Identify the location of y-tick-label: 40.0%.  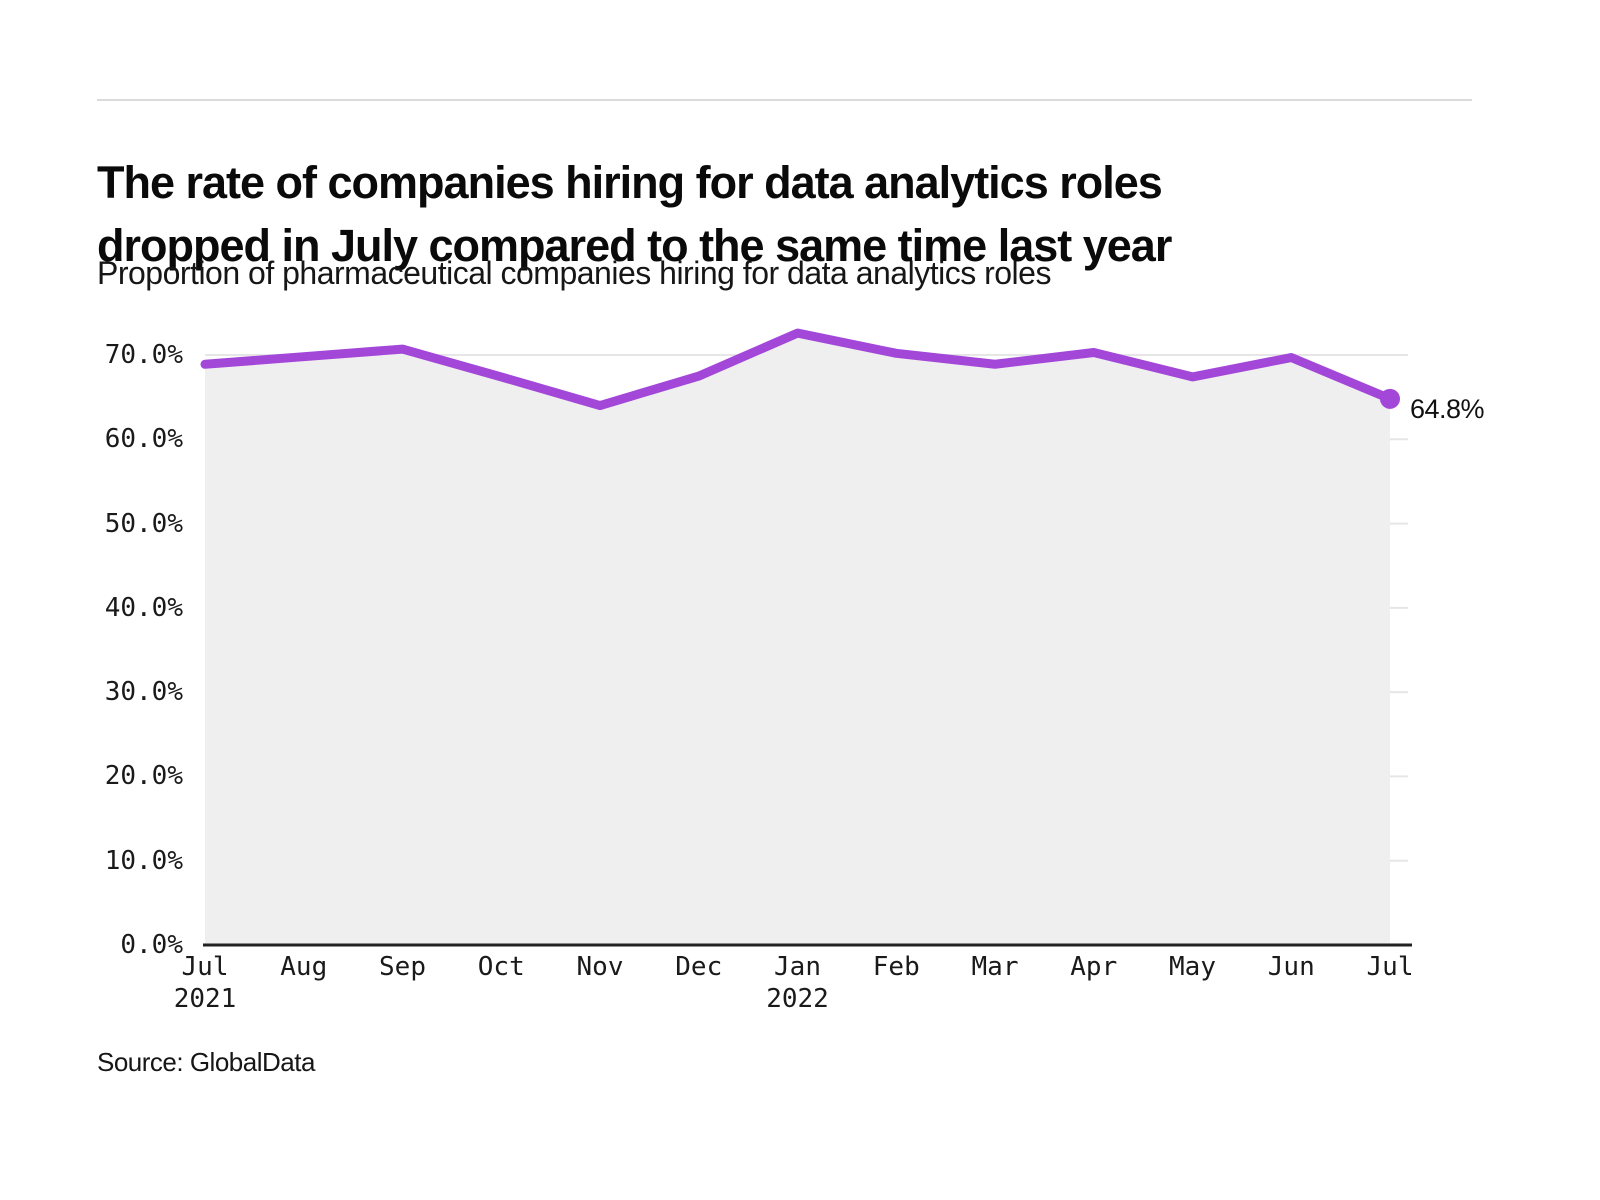
(143, 607).